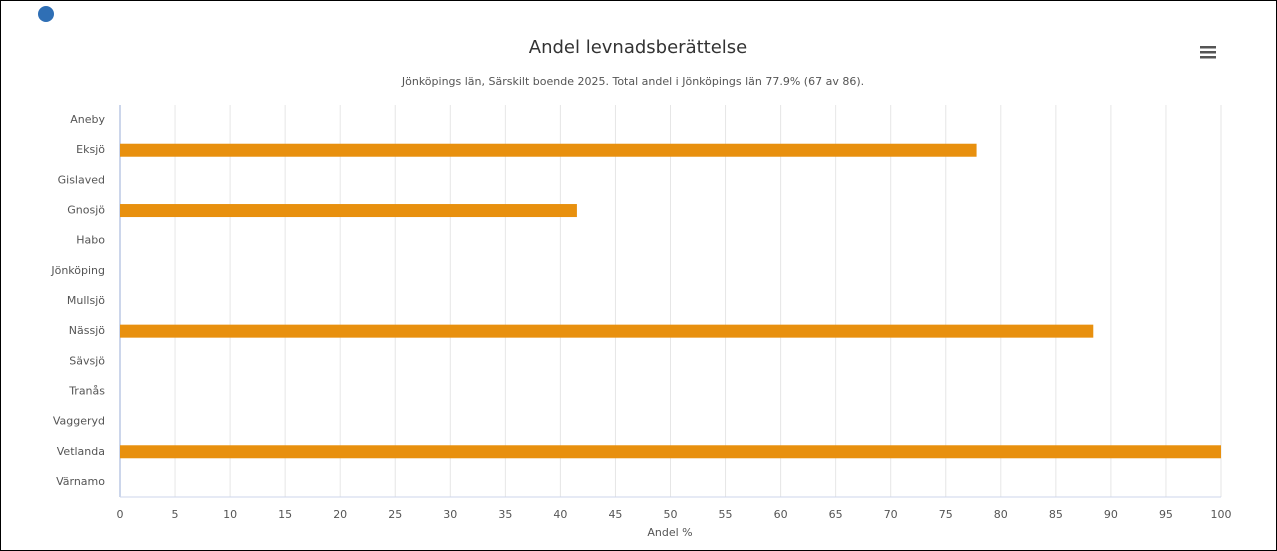 The height and width of the screenshot is (551, 1277). Describe the element at coordinates (81, 179) in the screenshot. I see `y-tick-label: Gislaved` at that location.